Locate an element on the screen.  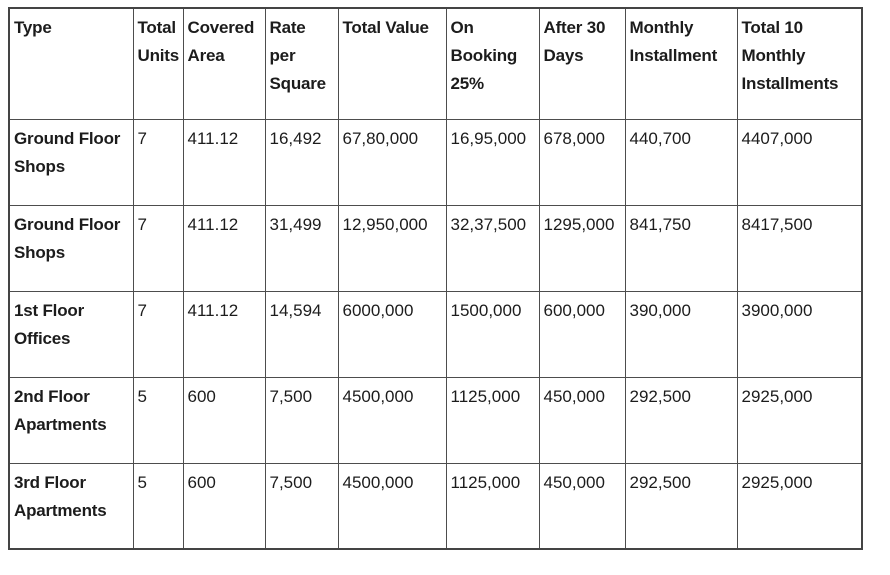
cell-on-booking-25: 32,37,500 is located at coordinates (492, 248).